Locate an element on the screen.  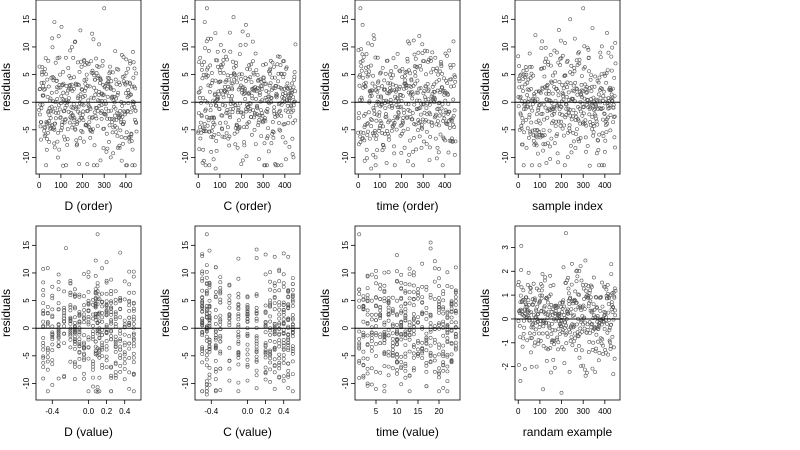
x-axis-title: time (value) is located at coordinates (407, 432).